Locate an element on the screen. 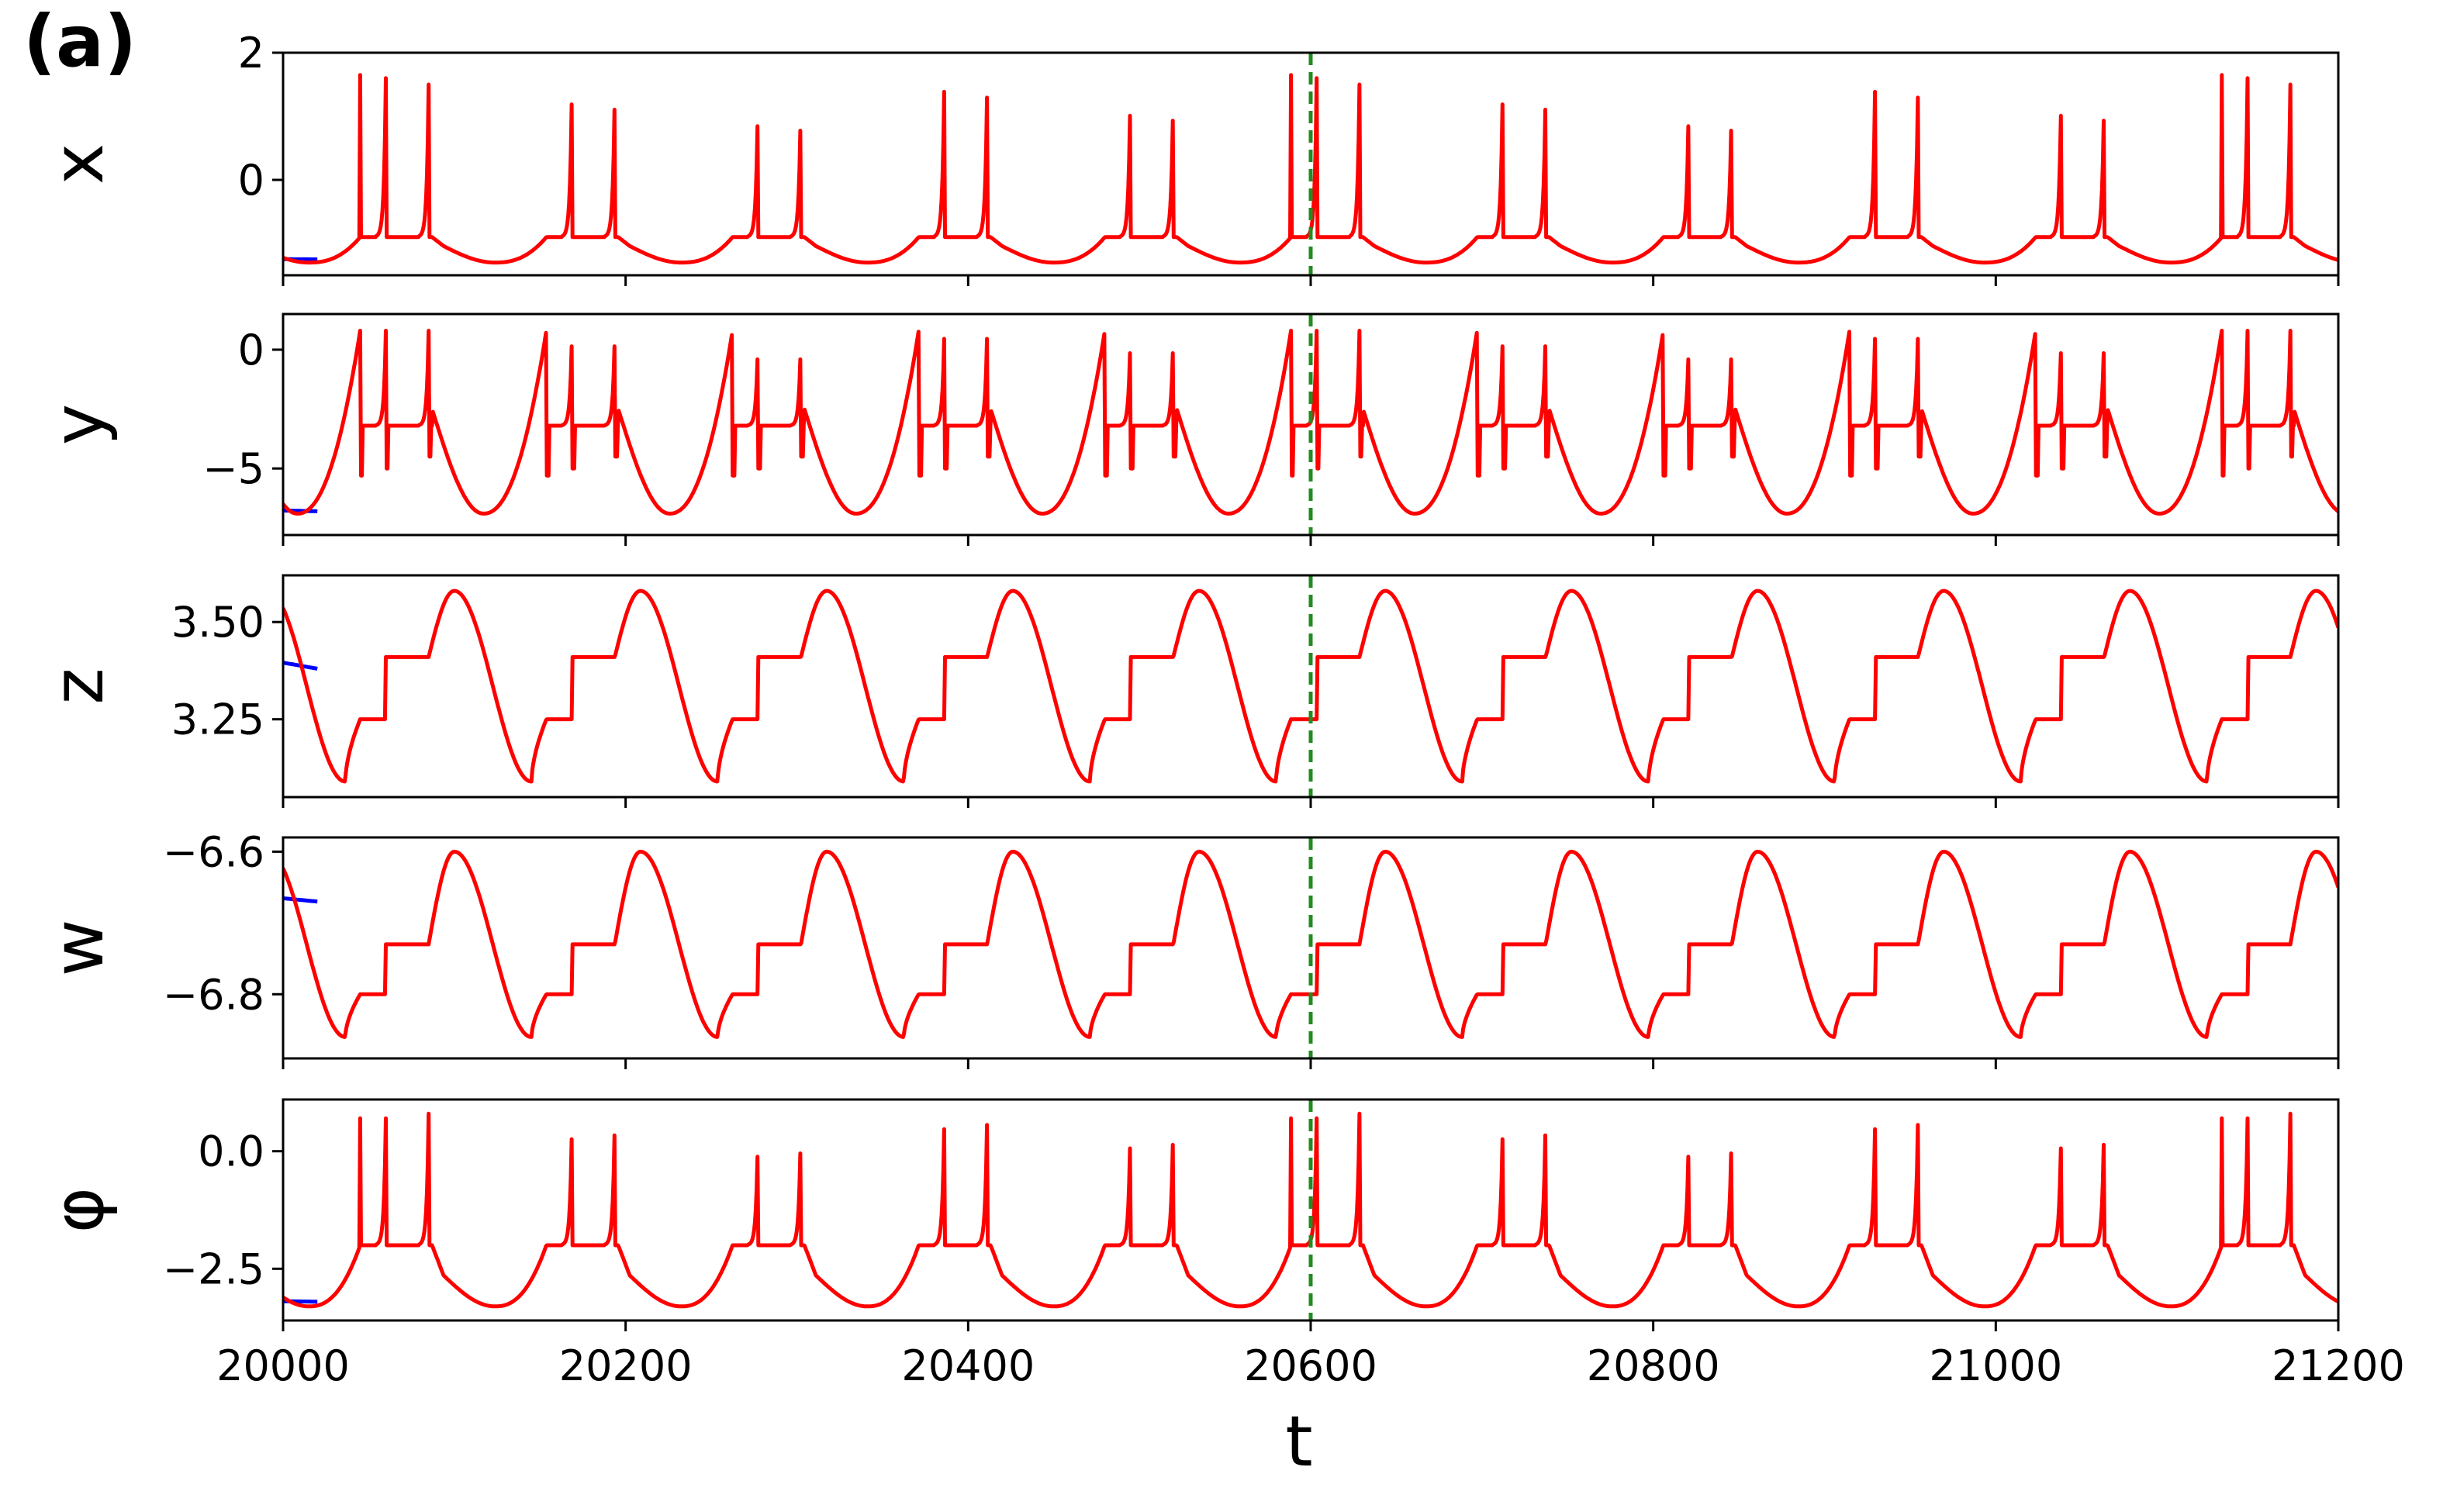 This screenshot has width=2443, height=1512. y-tick-label: 0.0 is located at coordinates (231, 1151).